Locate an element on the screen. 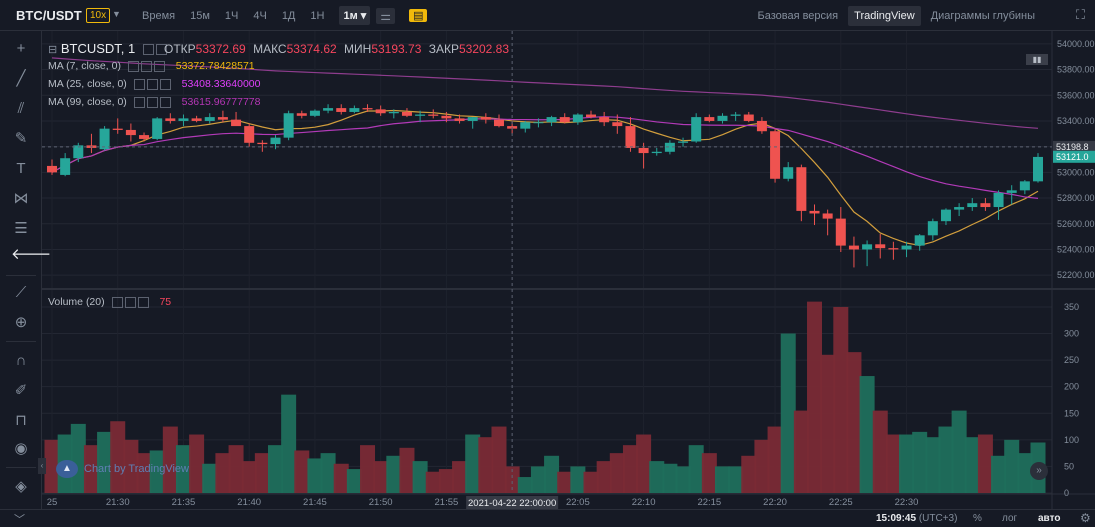  parallel-lines-icon: ⫽ is located at coordinates (21, 108).